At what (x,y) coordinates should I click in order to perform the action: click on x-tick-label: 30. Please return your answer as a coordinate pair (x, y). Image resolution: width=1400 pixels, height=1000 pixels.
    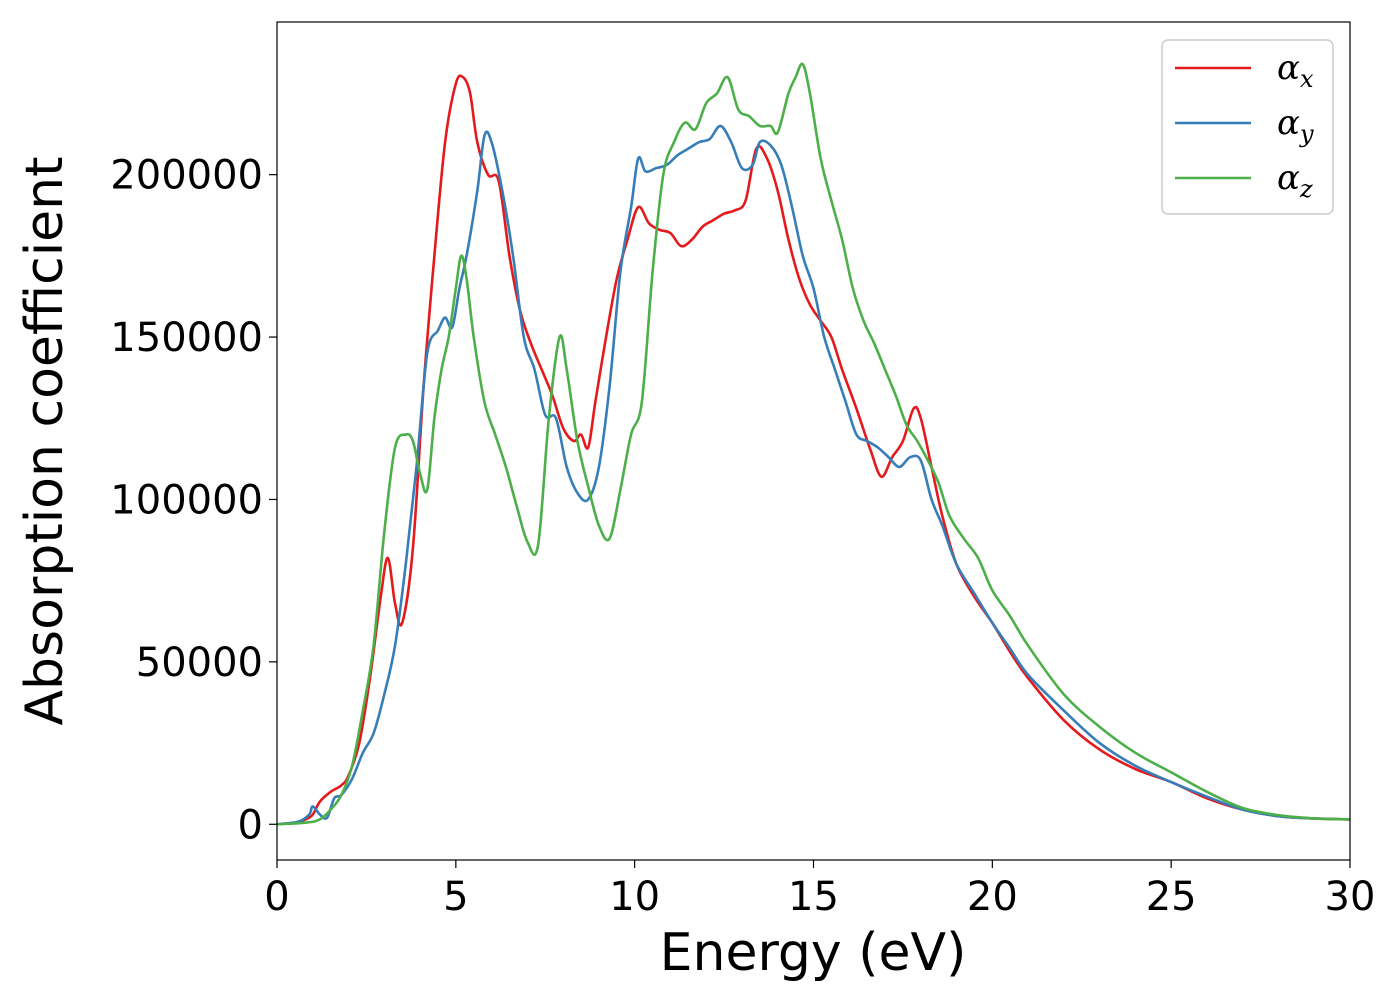
    Looking at the image, I should click on (1350, 897).